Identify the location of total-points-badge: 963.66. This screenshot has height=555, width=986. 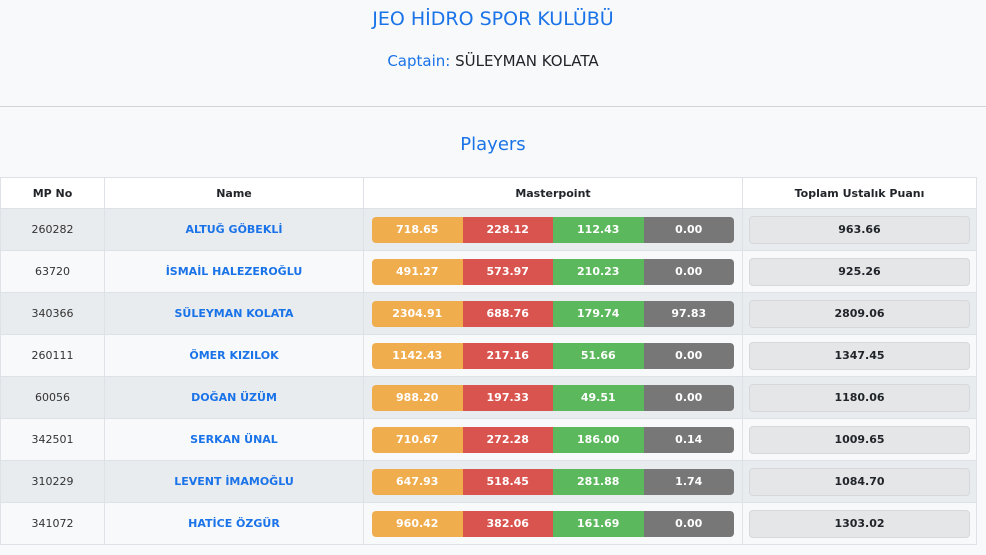
(859, 229).